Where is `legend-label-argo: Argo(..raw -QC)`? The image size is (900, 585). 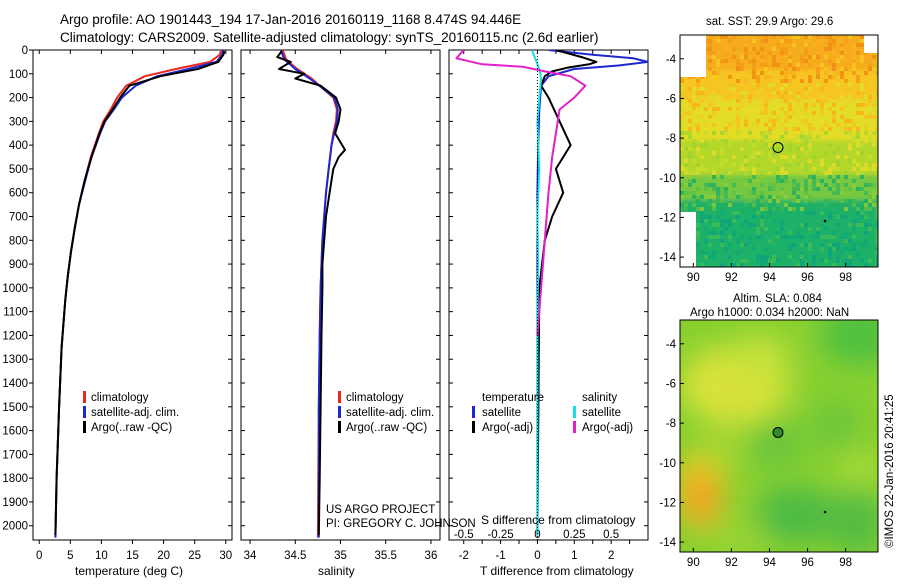
legend-label-argo: Argo(..raw -QC) is located at coordinates (131, 428).